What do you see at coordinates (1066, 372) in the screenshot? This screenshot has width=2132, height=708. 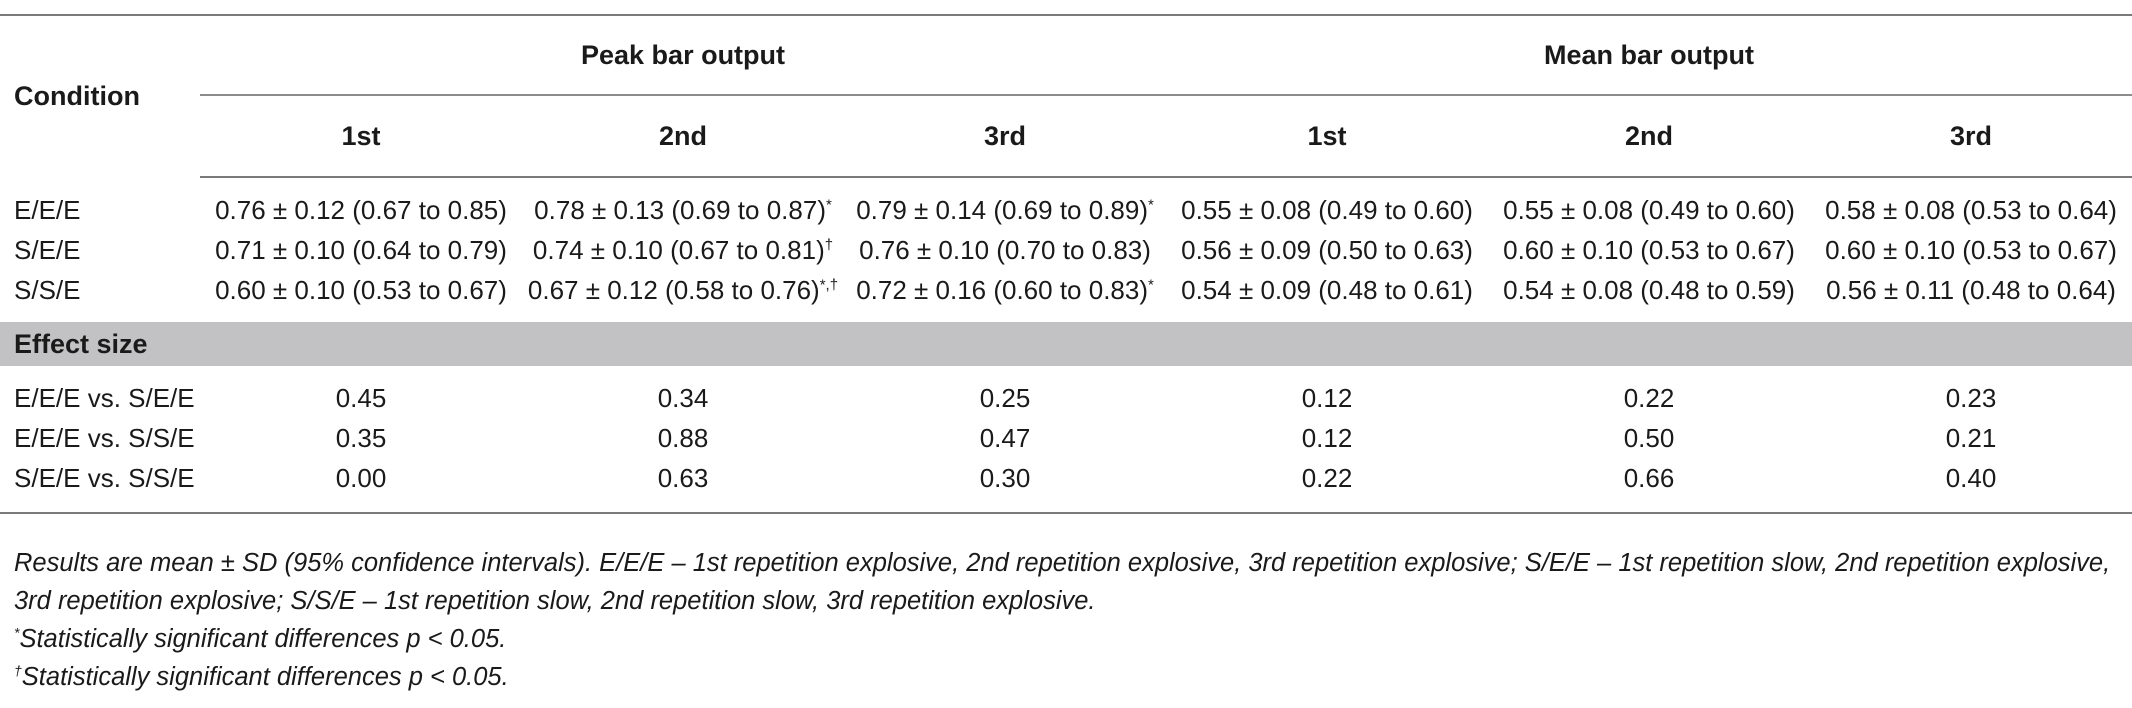 I see `spacer-effect` at bounding box center [1066, 372].